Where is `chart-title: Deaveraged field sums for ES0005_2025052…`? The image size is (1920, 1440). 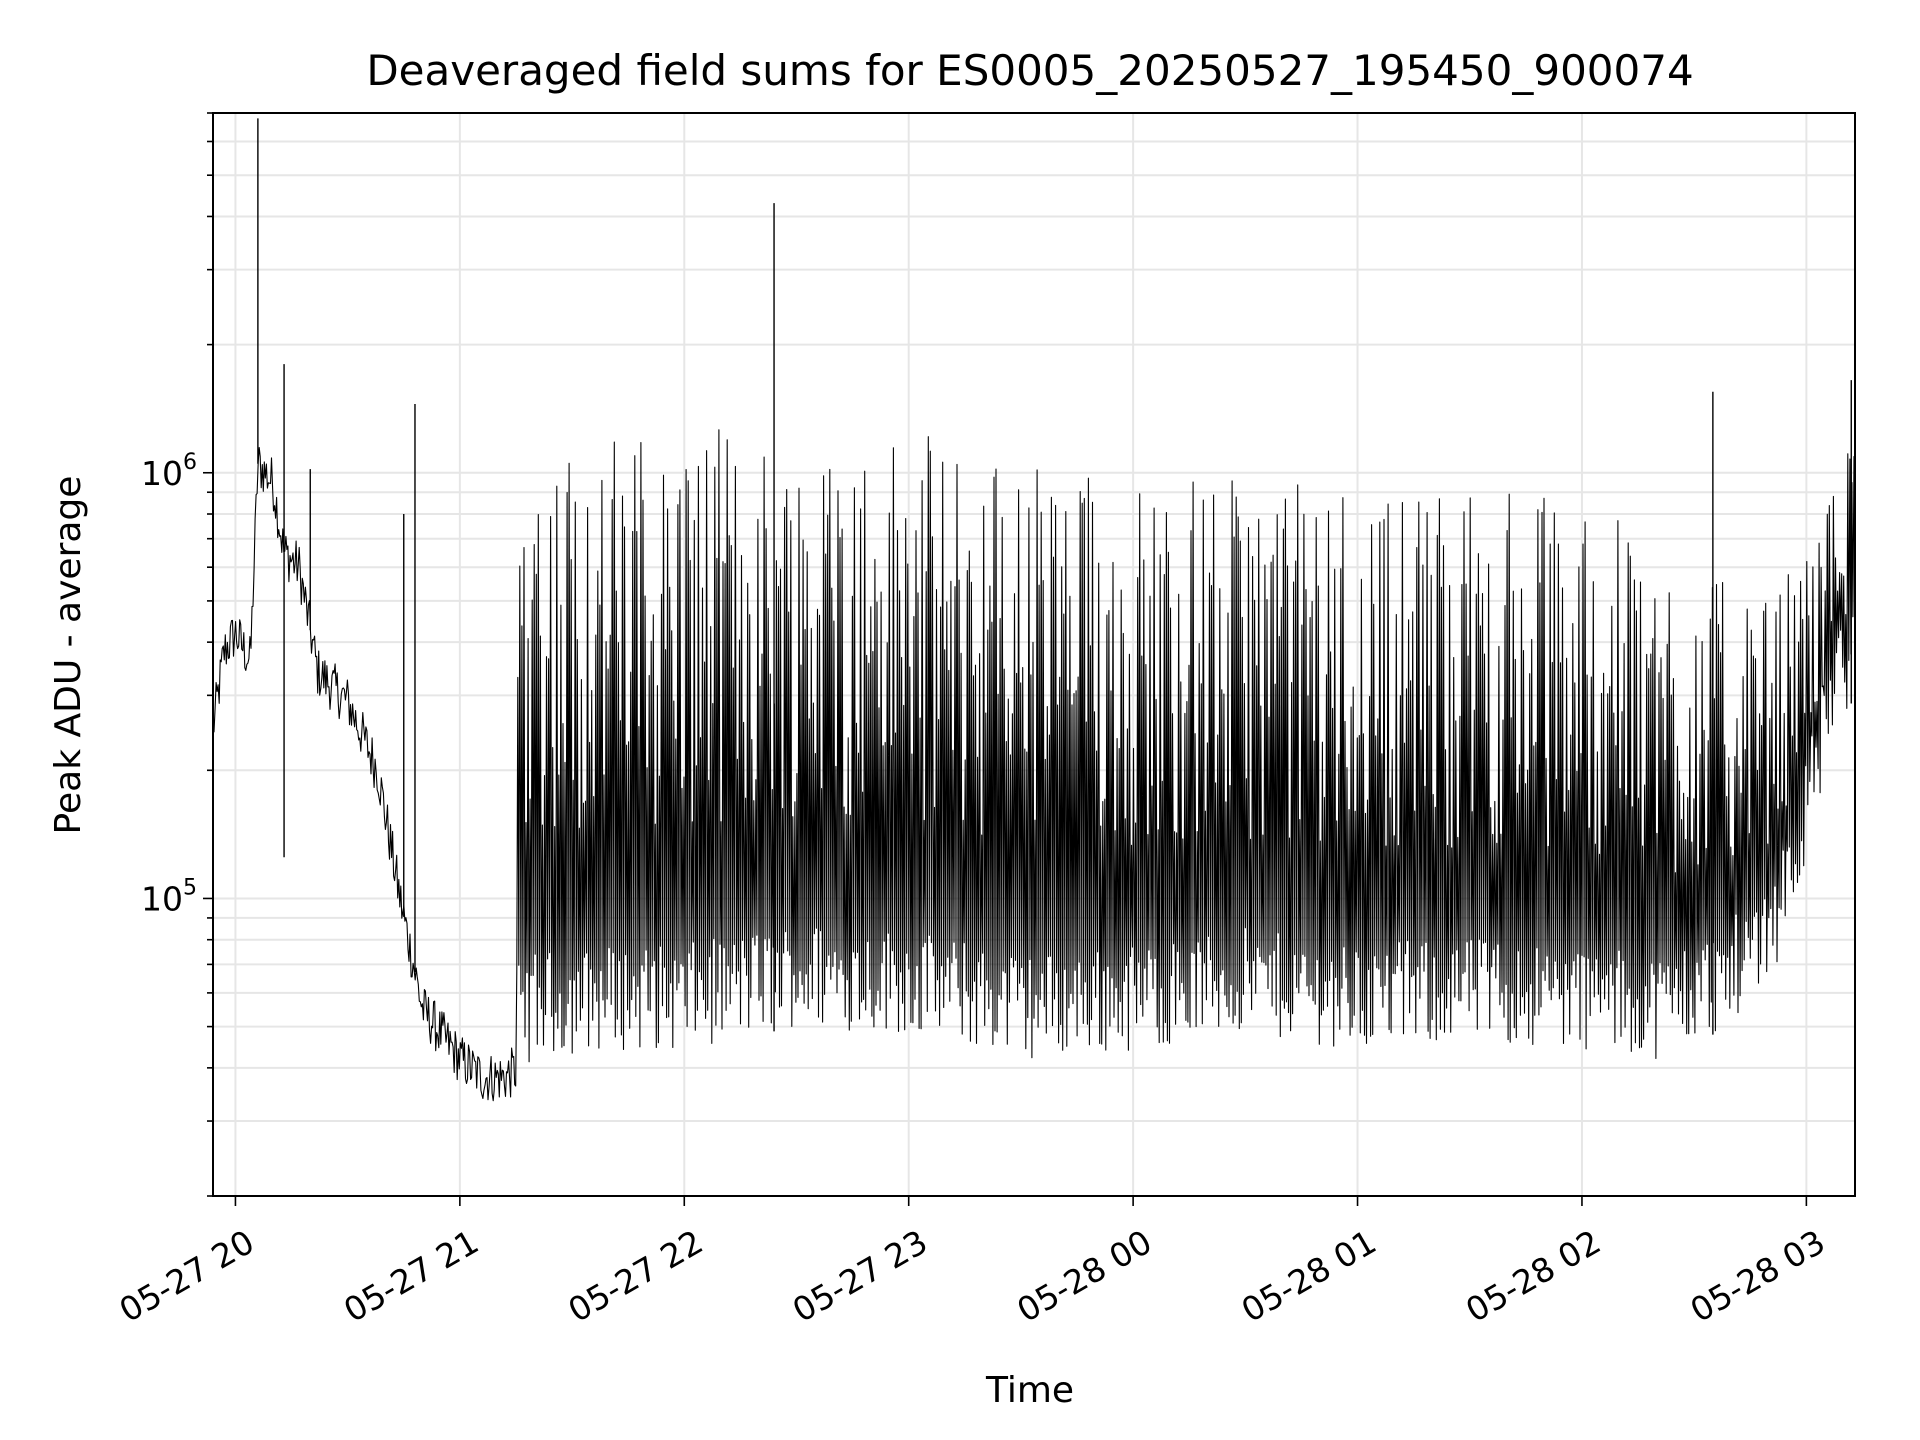
chart-title: Deaveraged field sums for ES0005_2025052… is located at coordinates (1029, 70).